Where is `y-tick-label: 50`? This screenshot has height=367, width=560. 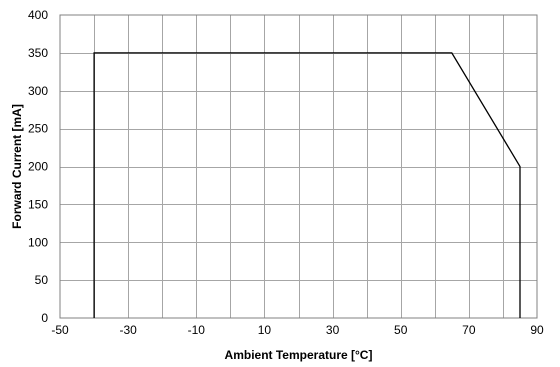 y-tick-label: 50 is located at coordinates (42, 280).